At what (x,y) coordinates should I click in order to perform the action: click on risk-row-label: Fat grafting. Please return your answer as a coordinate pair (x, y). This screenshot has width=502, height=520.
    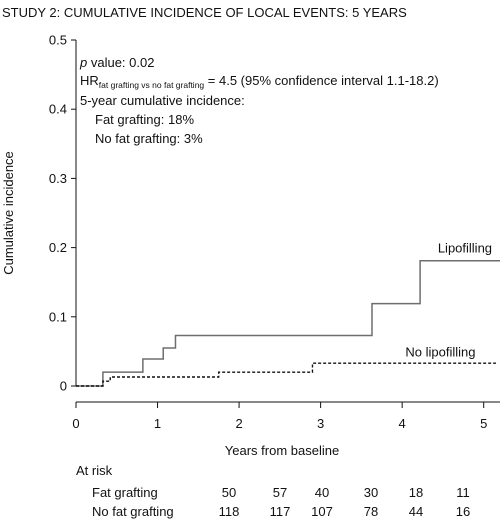
    Looking at the image, I should click on (125, 492).